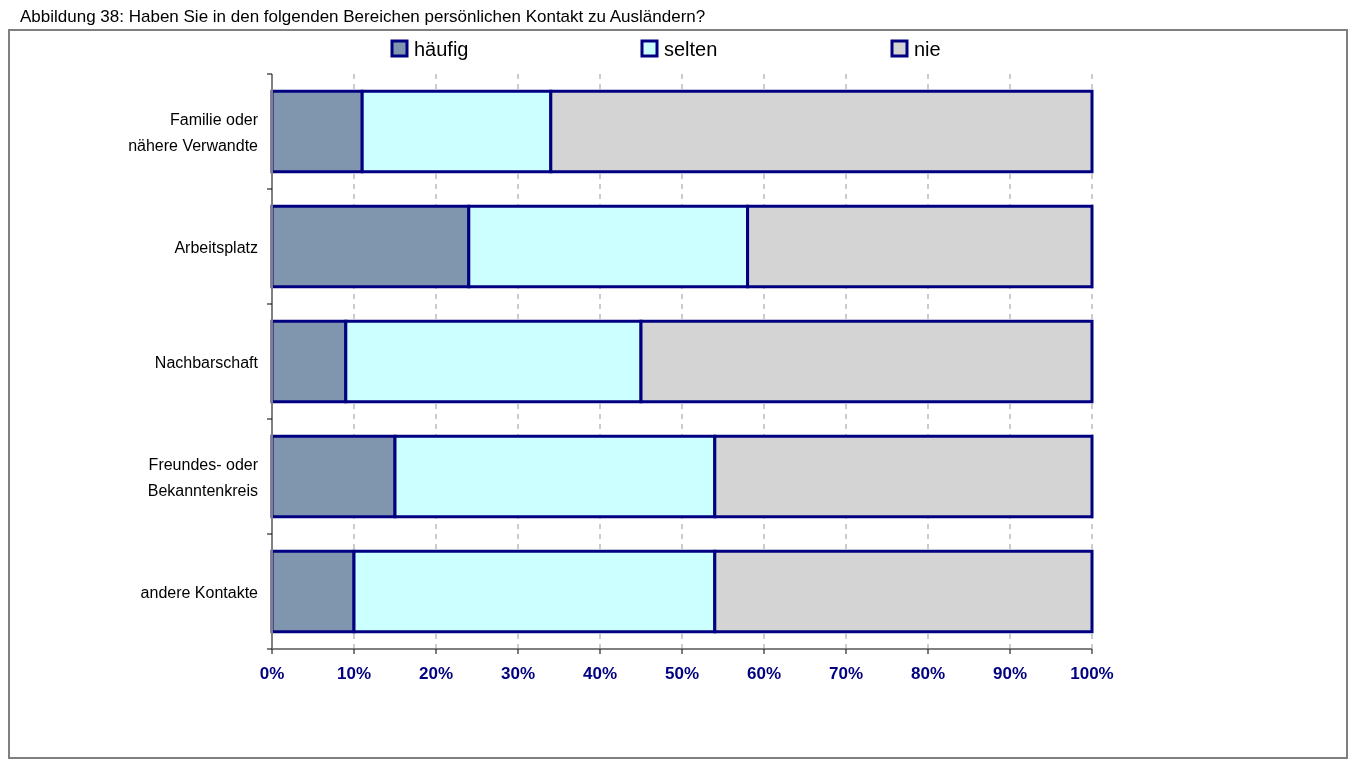  I want to click on legend-label: häufig, so click(441, 49).